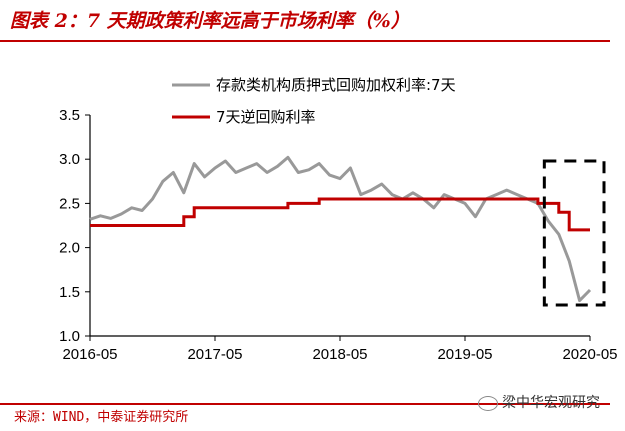 This screenshot has height=431, width=625. What do you see at coordinates (69, 159) in the screenshot?
I see `y-tick-label: 3.0` at bounding box center [69, 159].